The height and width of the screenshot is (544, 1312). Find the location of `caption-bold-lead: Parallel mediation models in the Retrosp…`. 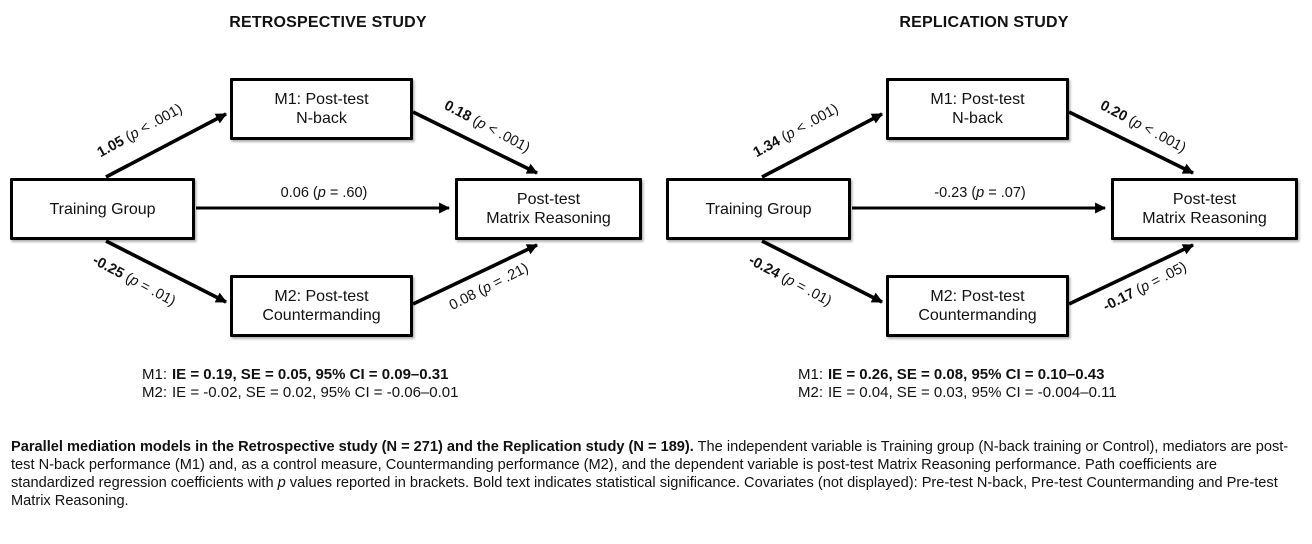

caption-bold-lead: Parallel mediation models in the Retrosp… is located at coordinates (352, 447).